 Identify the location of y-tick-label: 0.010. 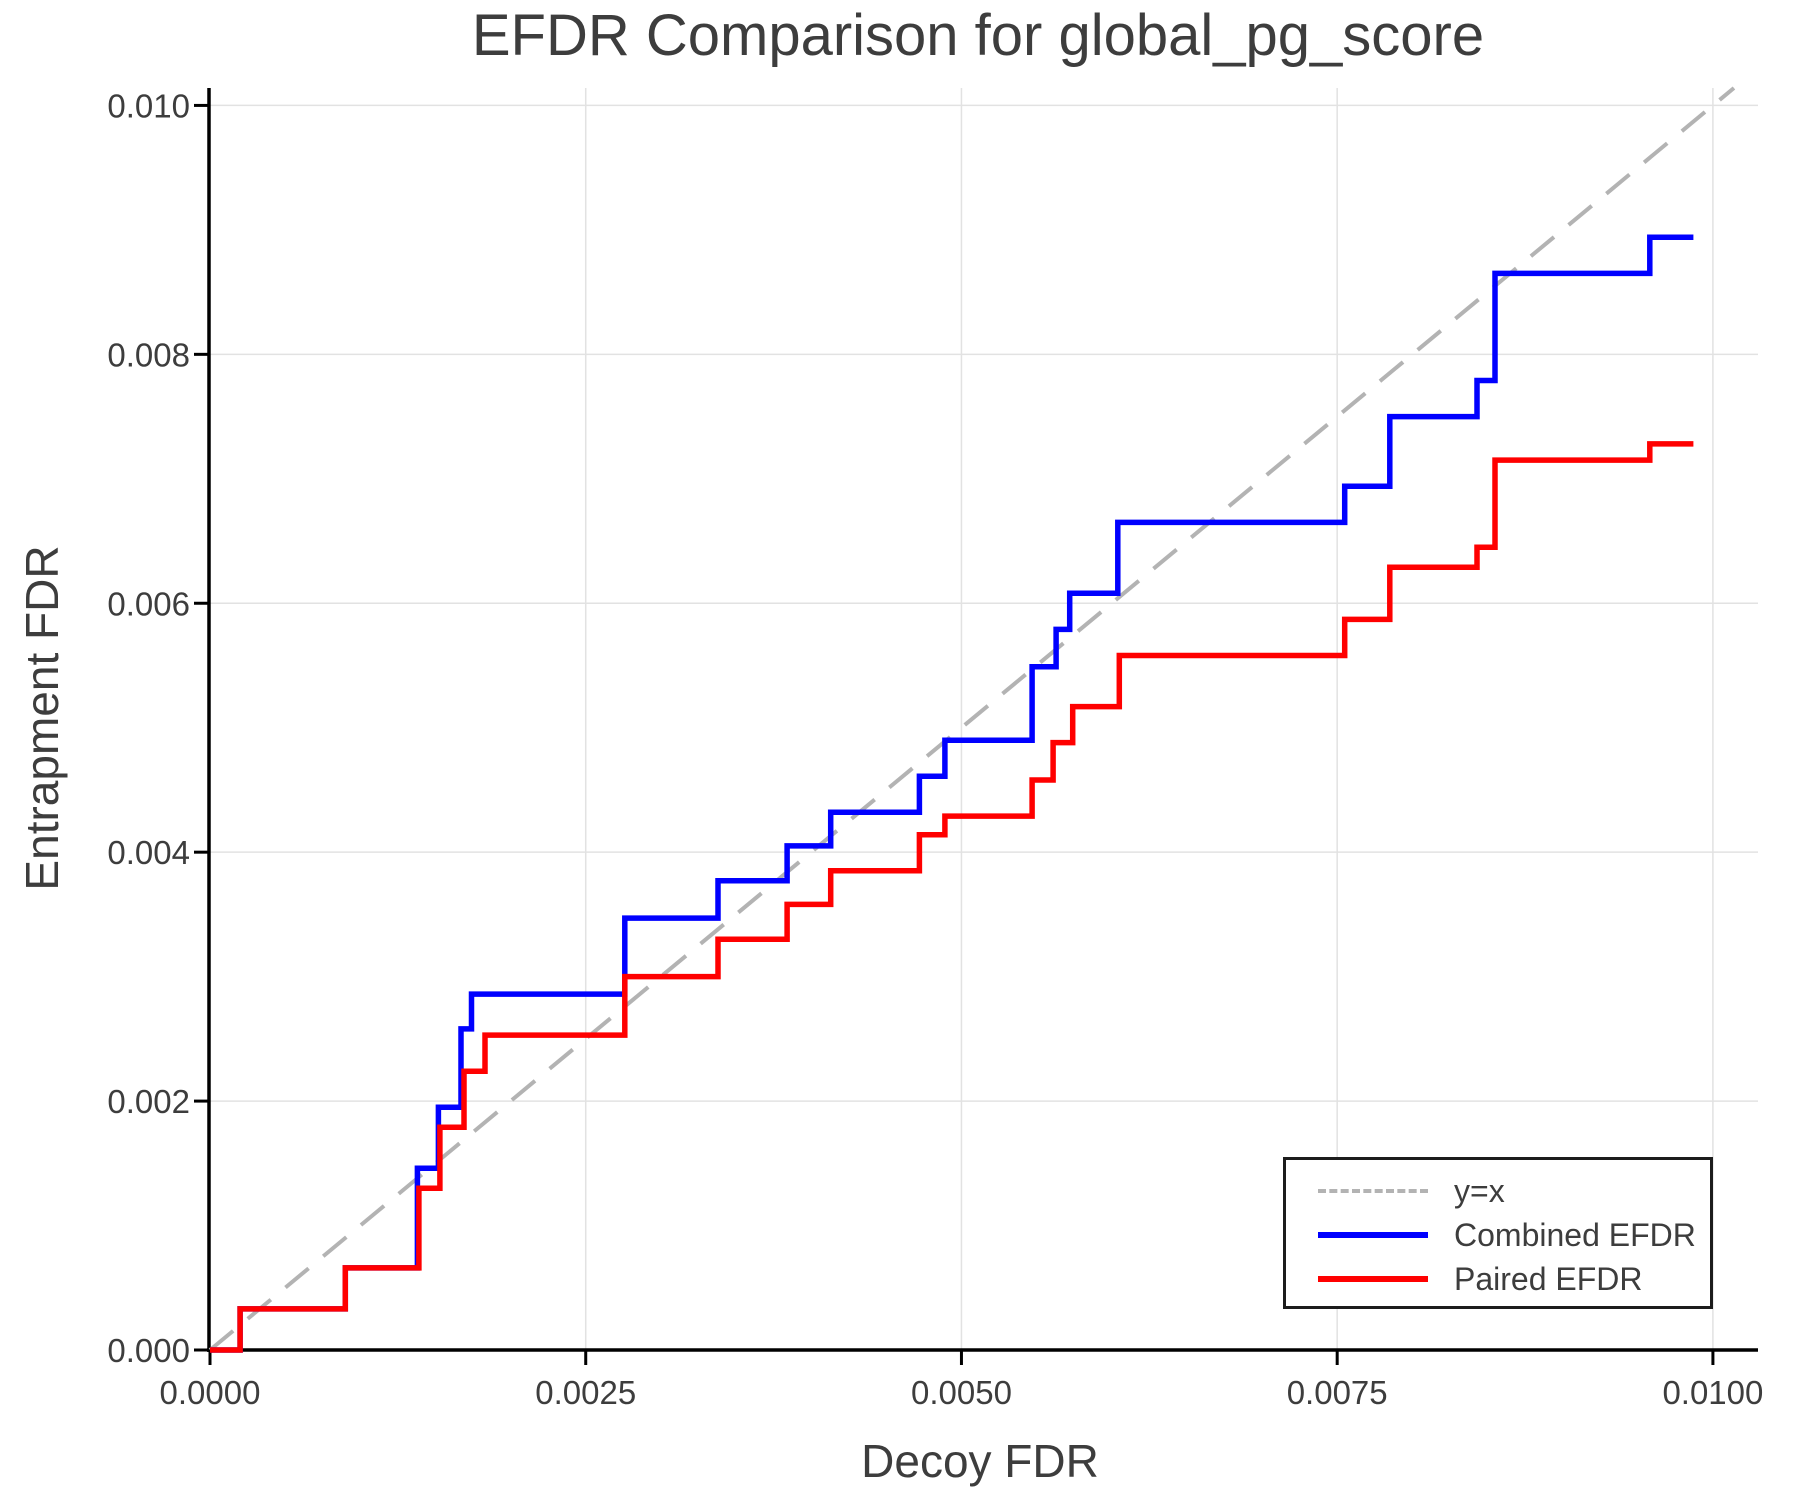
(148, 105).